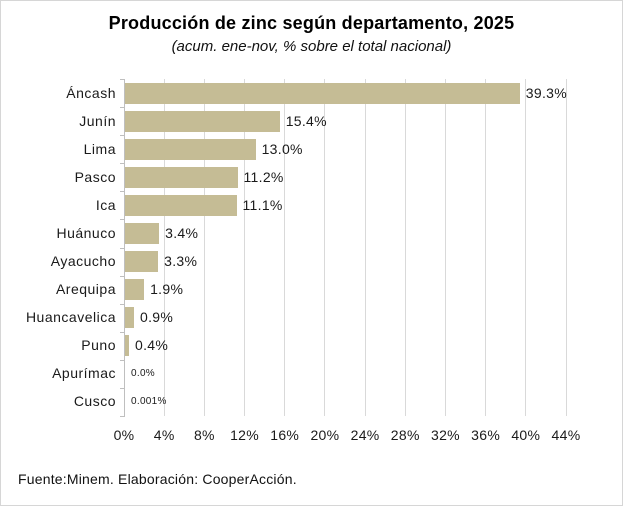  Describe the element at coordinates (91, 92) in the screenshot. I see `category-label: Áncash` at that location.